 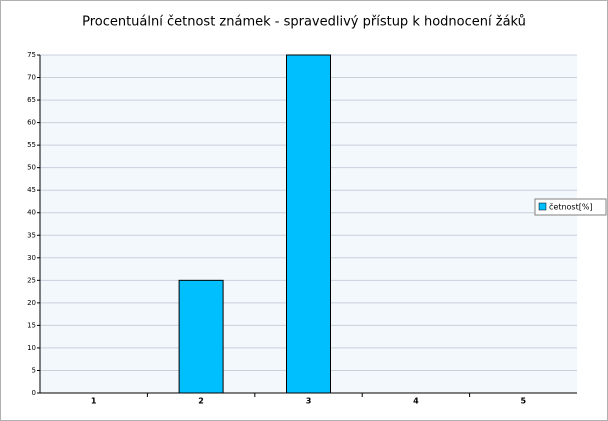 What do you see at coordinates (31, 168) in the screenshot?
I see `y-tick-label: 50` at bounding box center [31, 168].